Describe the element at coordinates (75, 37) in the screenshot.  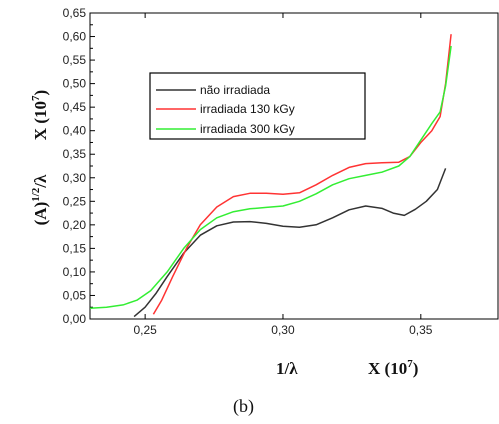
I see `y-tick-label: 0,60` at that location.